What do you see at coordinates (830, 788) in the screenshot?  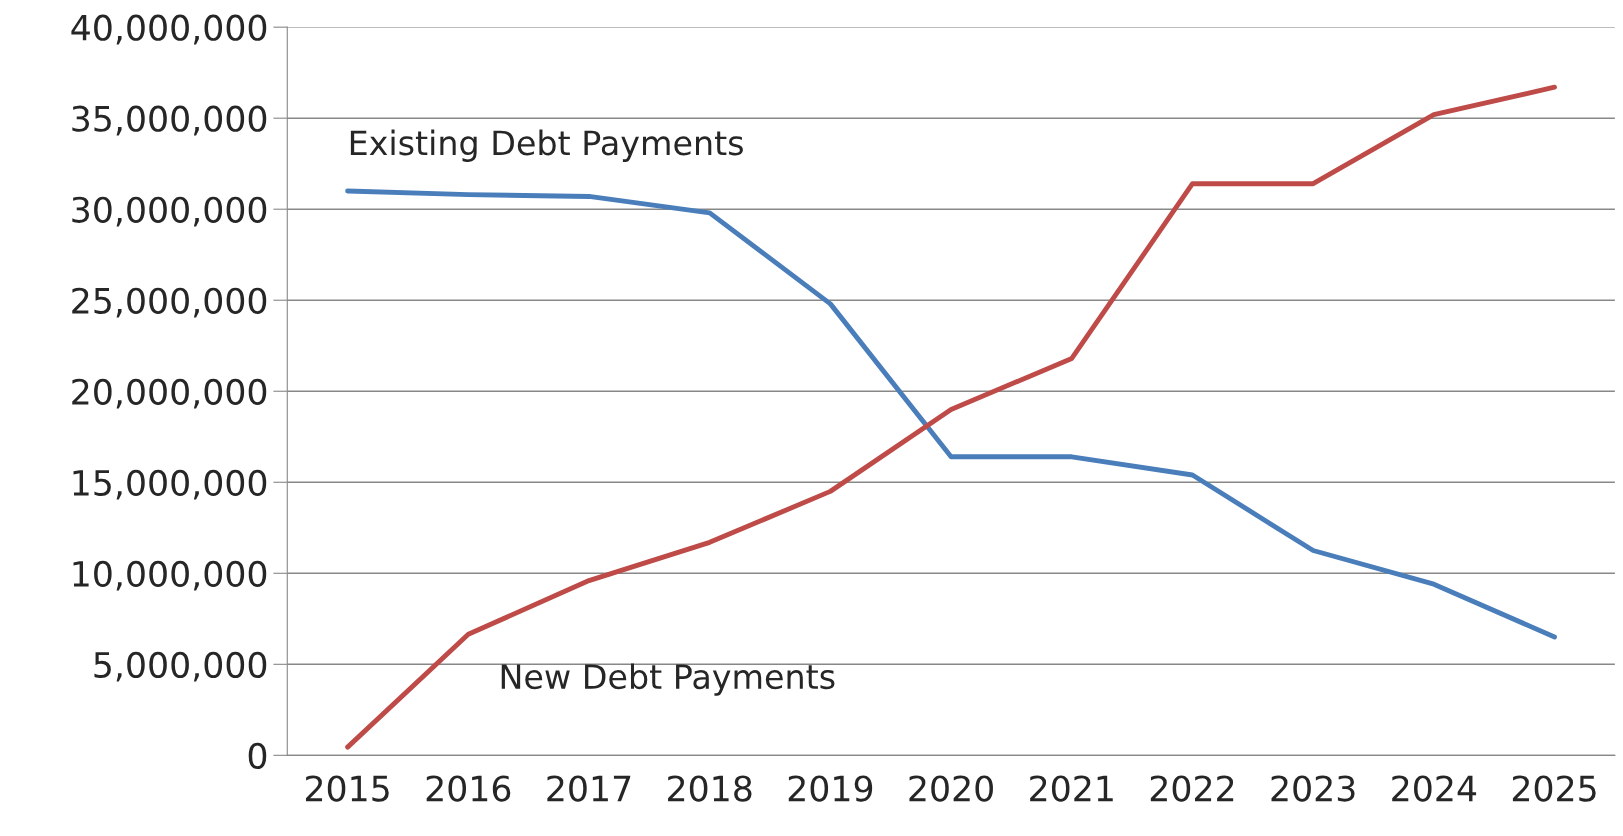 I see `x-tick-label: 2019` at bounding box center [830, 788].